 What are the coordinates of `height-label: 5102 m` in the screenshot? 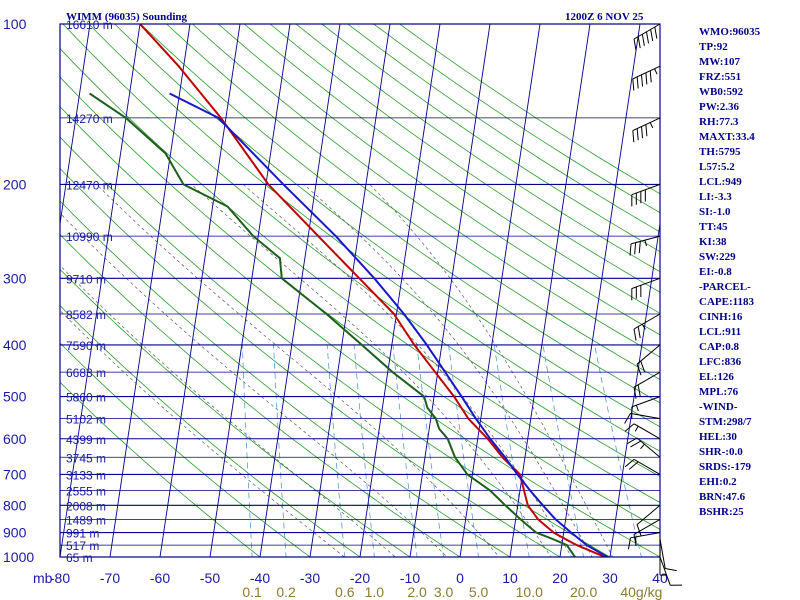 It's located at (86, 420).